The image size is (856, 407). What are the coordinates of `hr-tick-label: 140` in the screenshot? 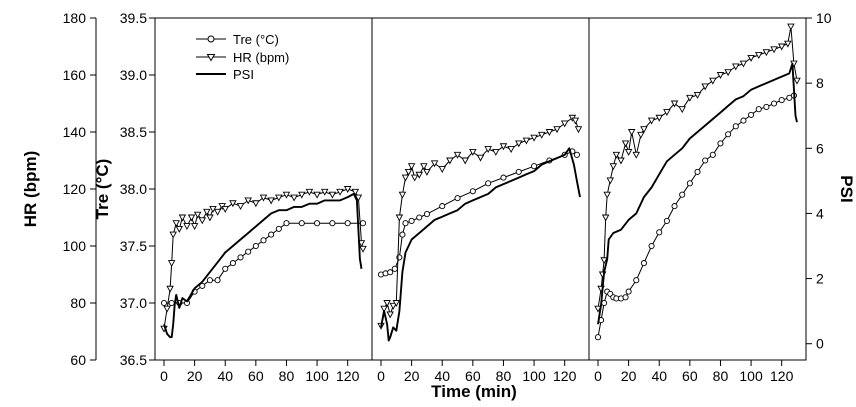 It's located at (75, 132).